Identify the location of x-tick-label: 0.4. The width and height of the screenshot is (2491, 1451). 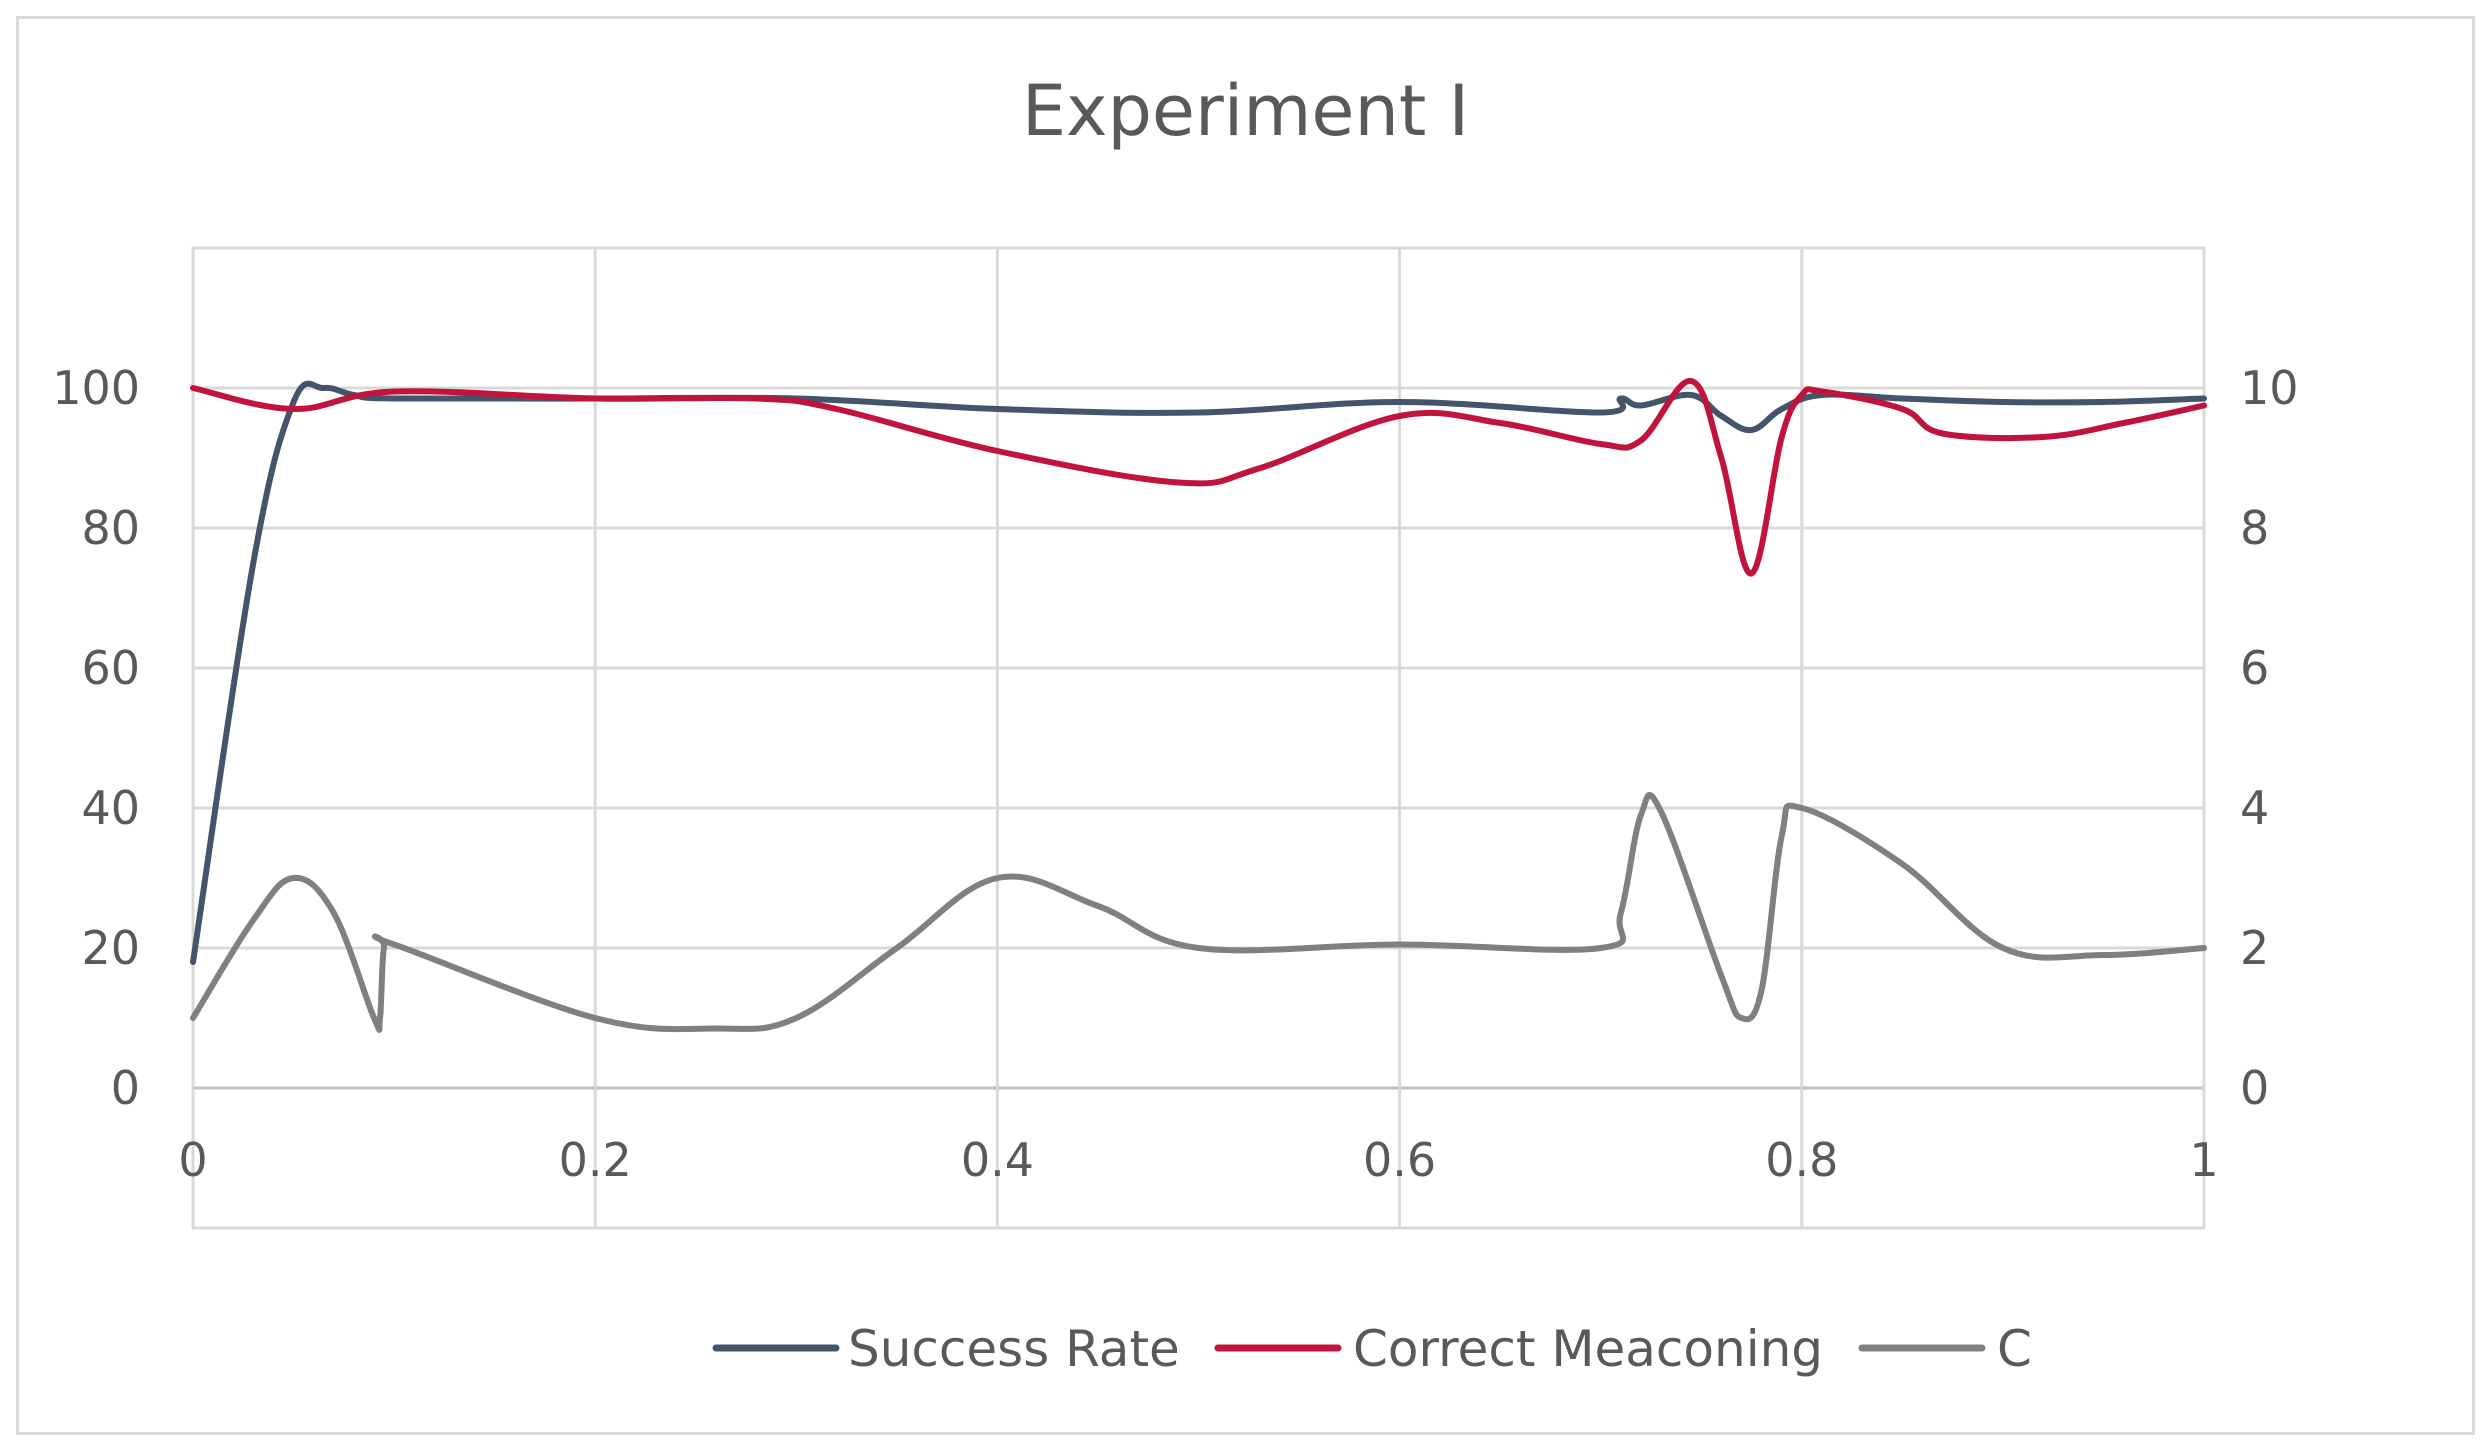
(997, 1160).